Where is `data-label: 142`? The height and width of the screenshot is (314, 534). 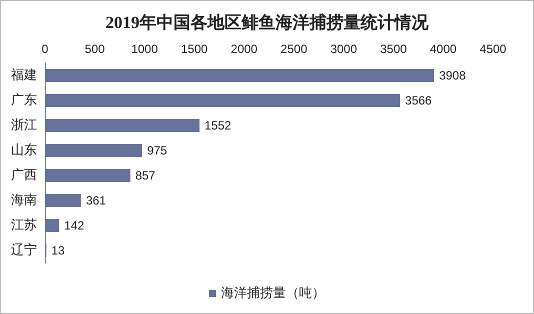 data-label: 142 is located at coordinates (74, 225).